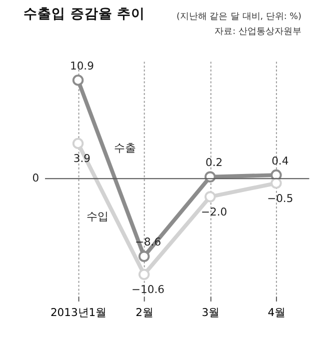 The width and height of the screenshot is (320, 340). I want to click on data-label: −10.6, so click(148, 289).